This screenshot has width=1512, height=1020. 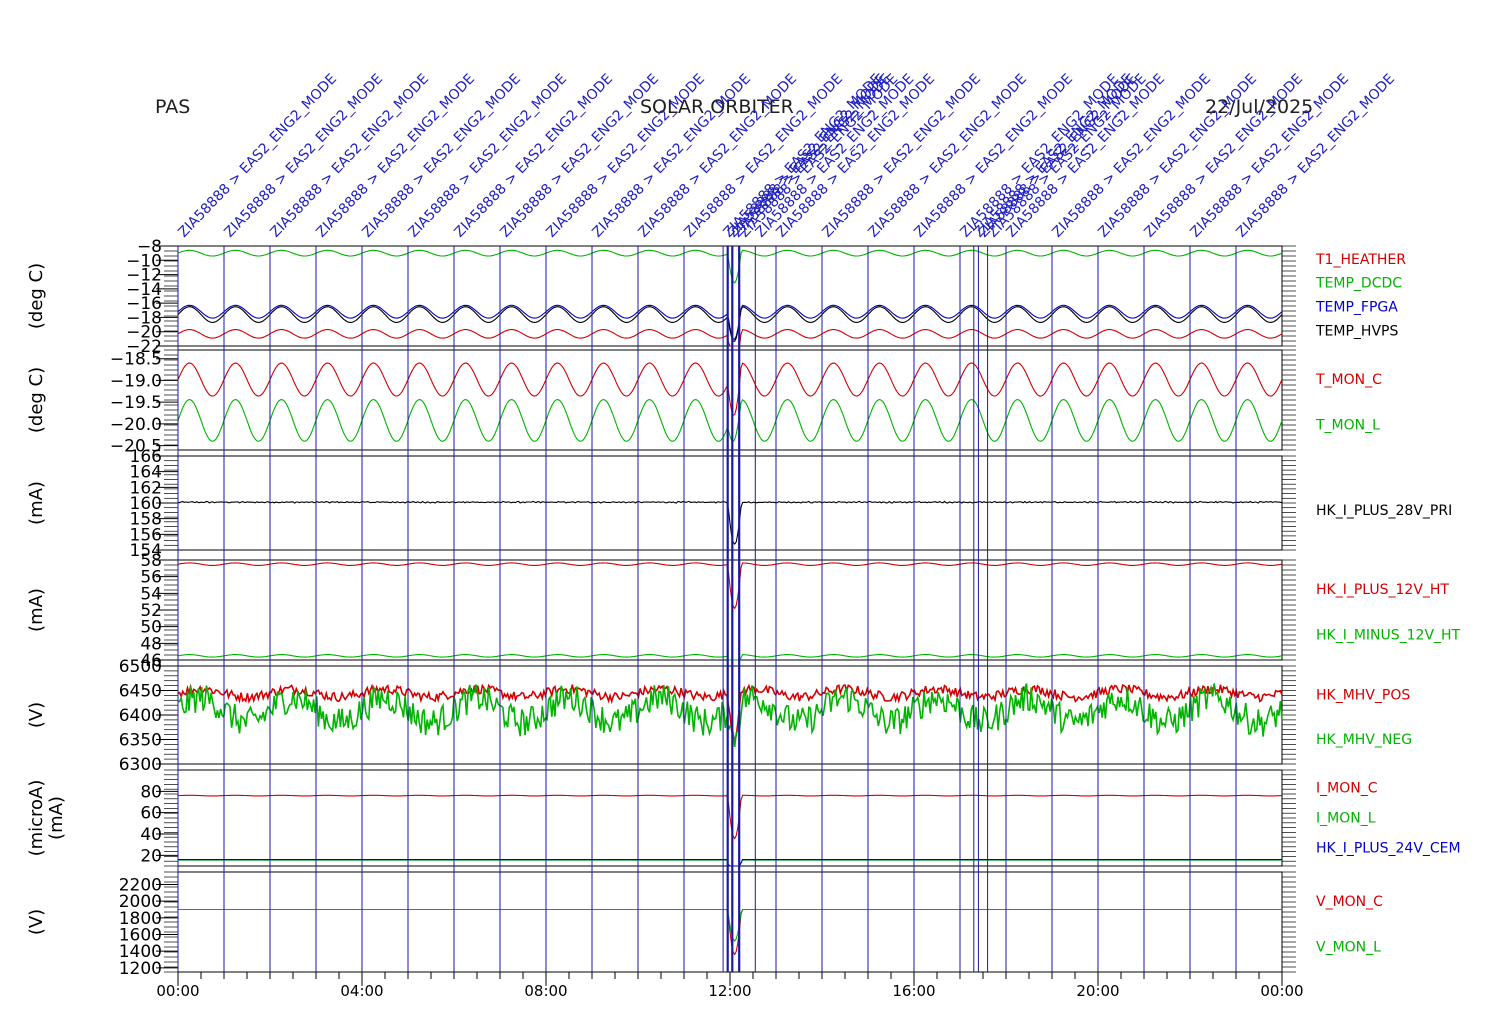 I want to click on y-tick-label: −20, so click(x=144, y=333).